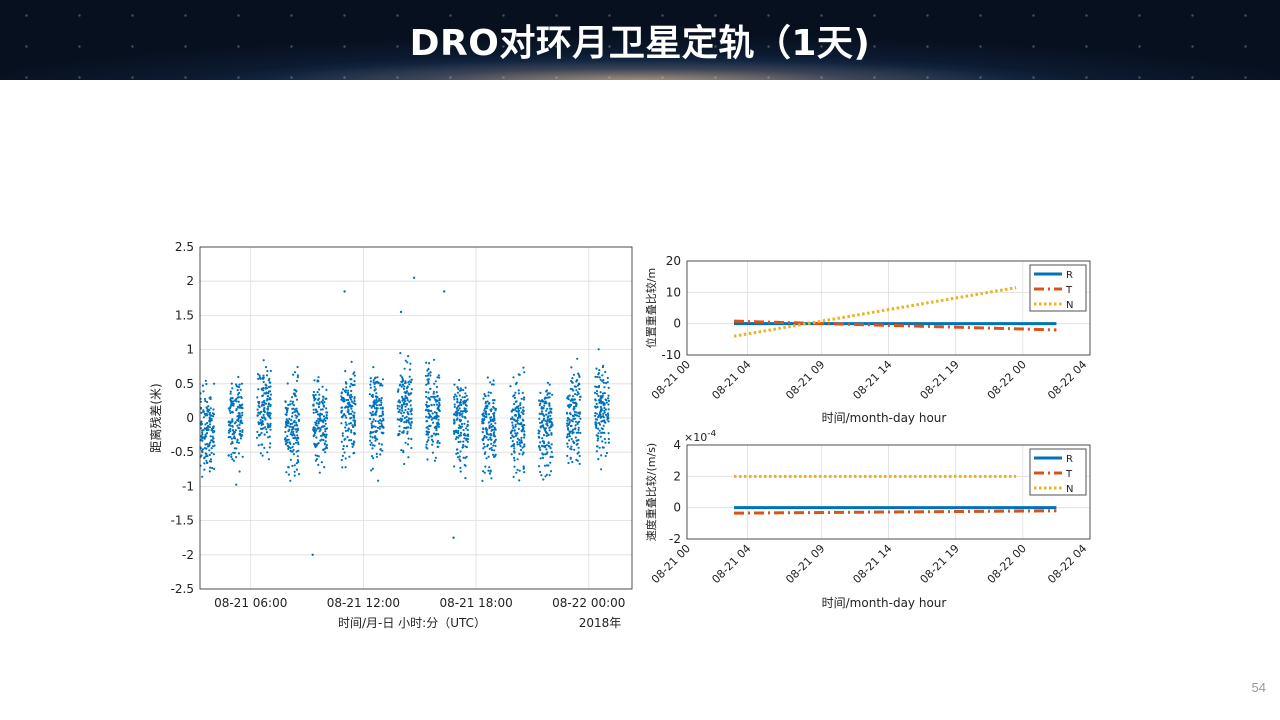 The image size is (1280, 720). Describe the element at coordinates (675, 539) in the screenshot. I see `c3-y-tick-label: -2` at that location.